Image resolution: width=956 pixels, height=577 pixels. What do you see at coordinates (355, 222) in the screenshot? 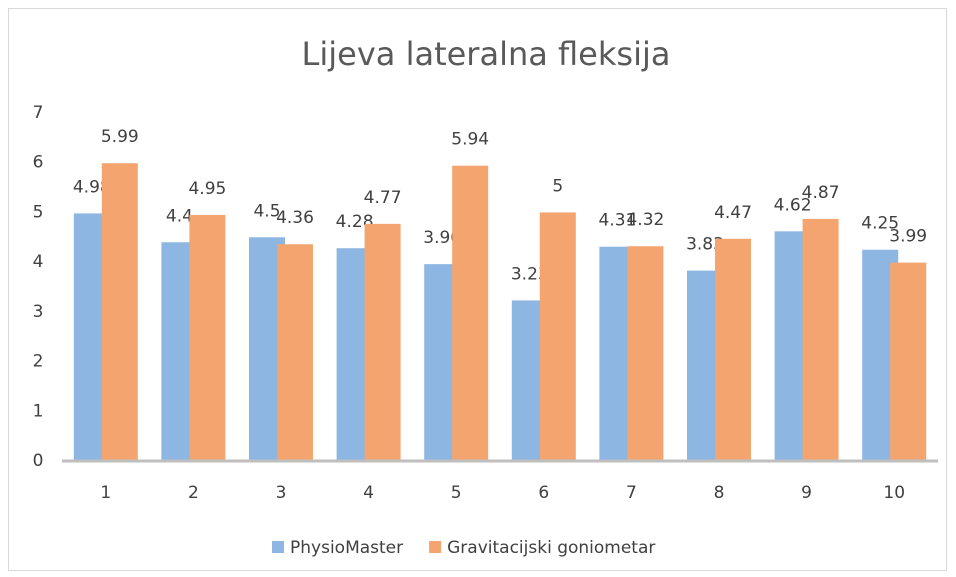
I see `data-label: 4.28` at bounding box center [355, 222].